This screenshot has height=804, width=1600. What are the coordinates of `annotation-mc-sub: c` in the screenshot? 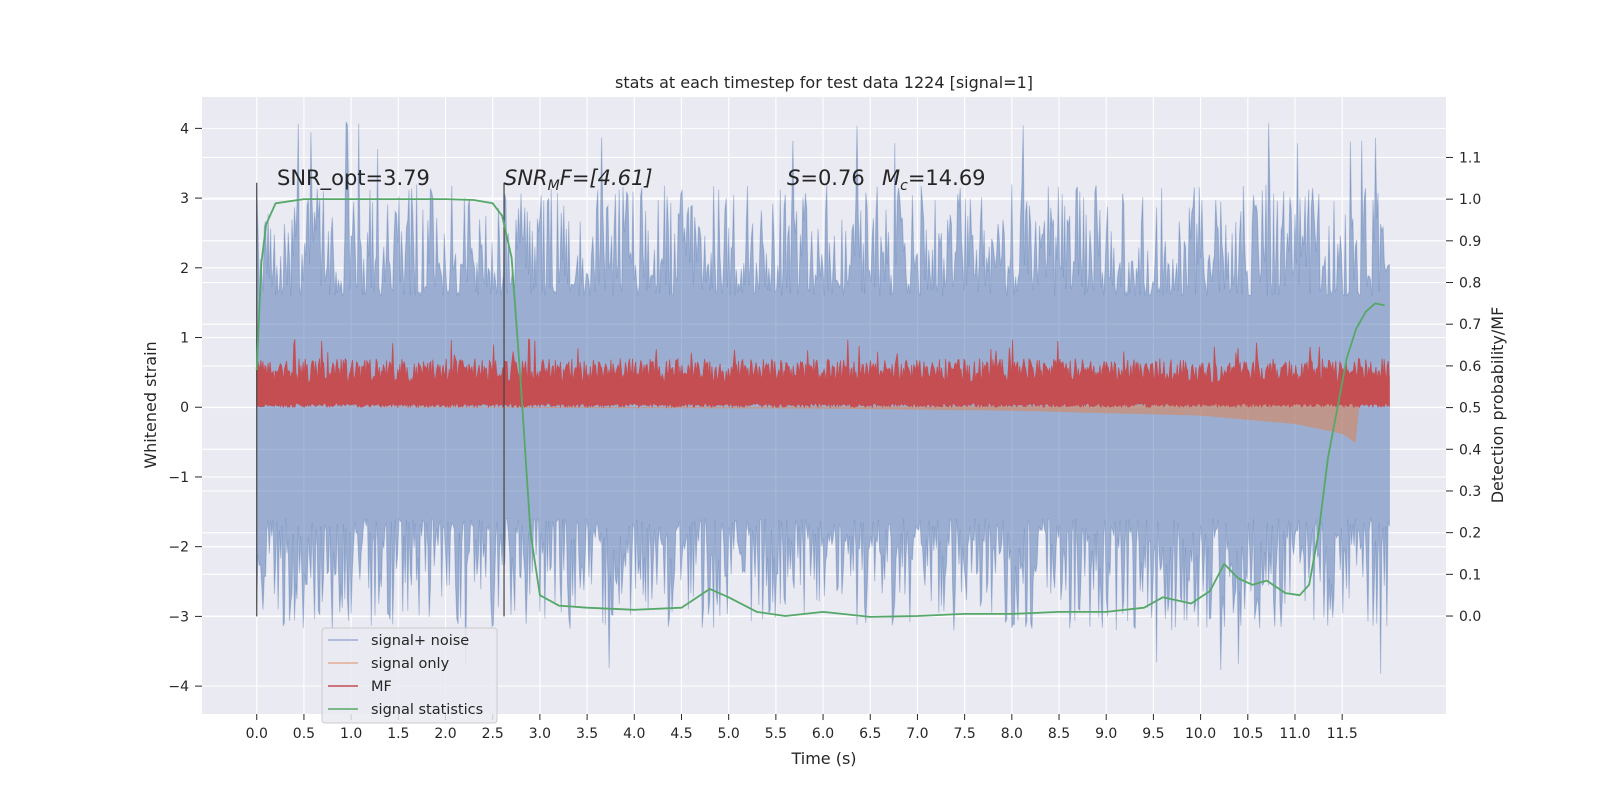 It's located at (904, 186).